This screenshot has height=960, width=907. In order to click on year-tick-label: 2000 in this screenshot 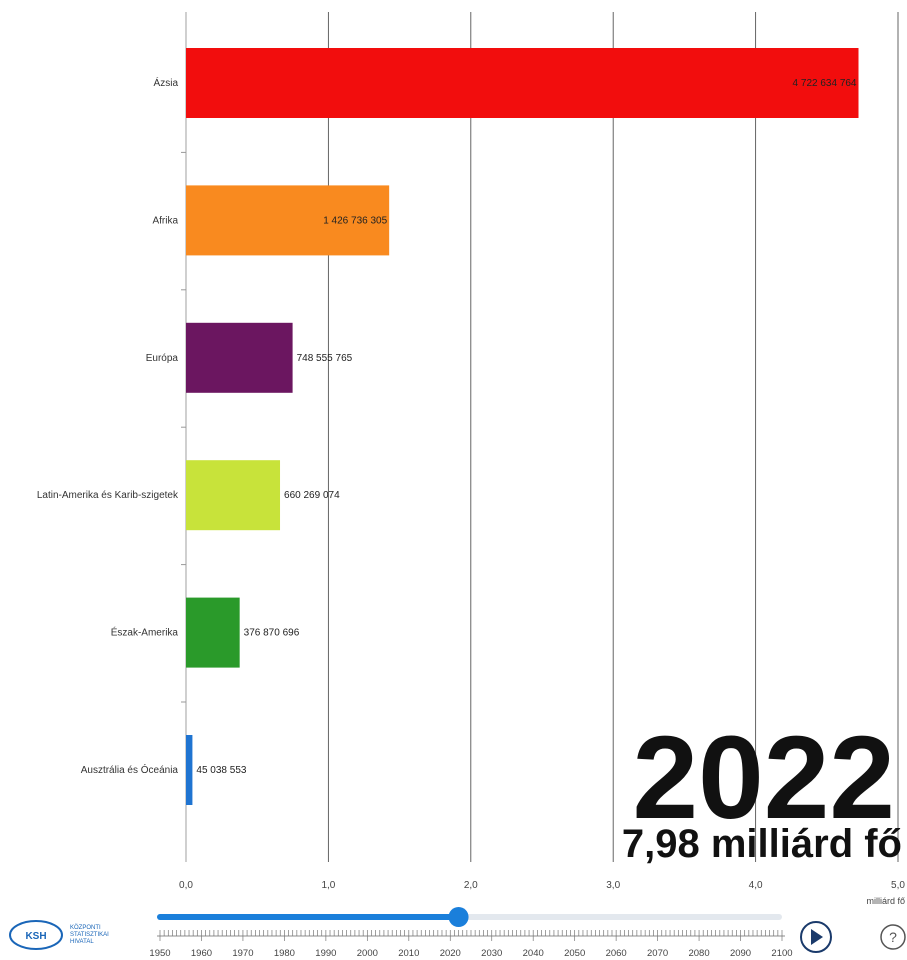, I will do `click(367, 953)`.